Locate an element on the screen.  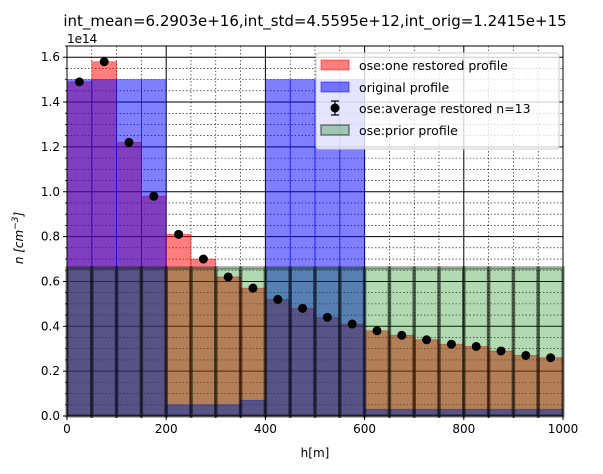
y-axis-label-base: n [cm is located at coordinates (19, 247).